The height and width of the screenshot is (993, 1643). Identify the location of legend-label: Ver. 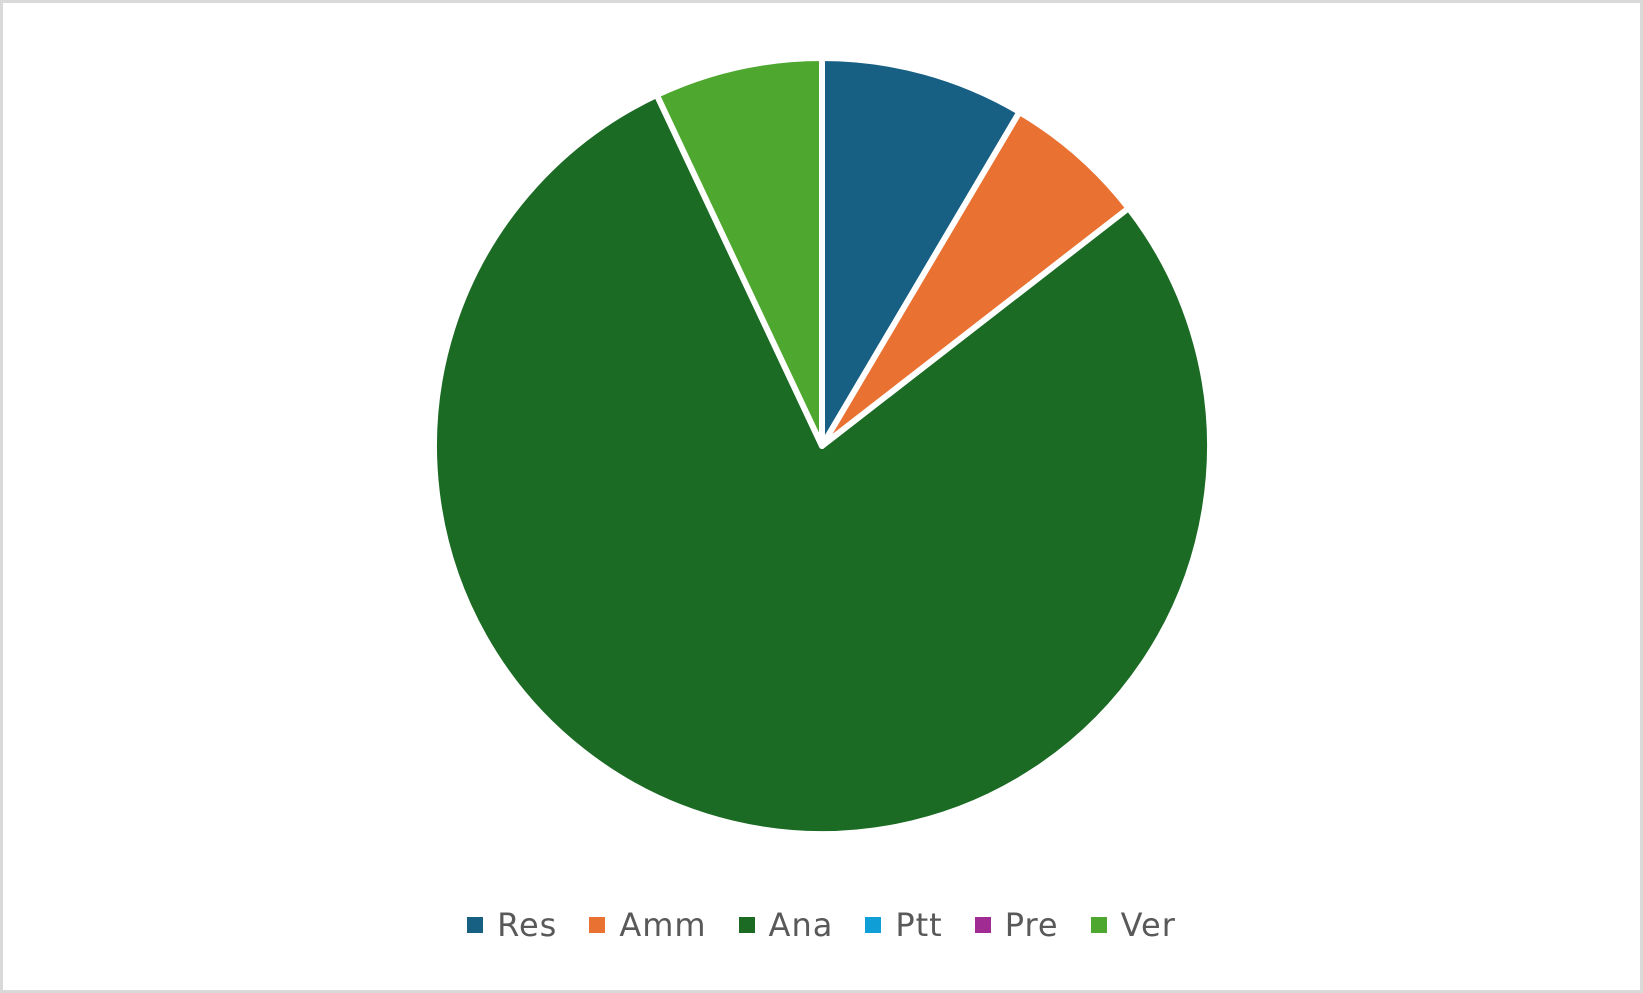
(1148, 925).